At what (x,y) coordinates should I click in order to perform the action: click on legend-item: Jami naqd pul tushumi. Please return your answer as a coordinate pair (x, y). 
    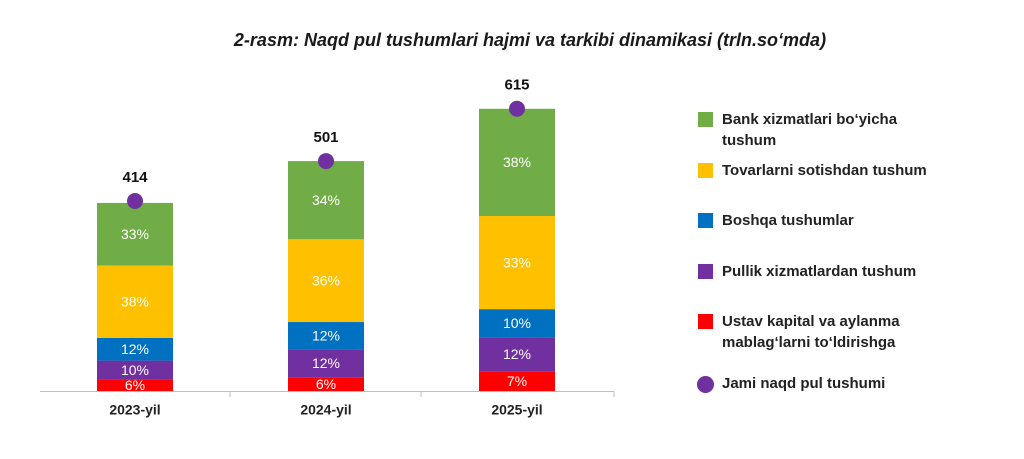
    Looking at the image, I should click on (846, 389).